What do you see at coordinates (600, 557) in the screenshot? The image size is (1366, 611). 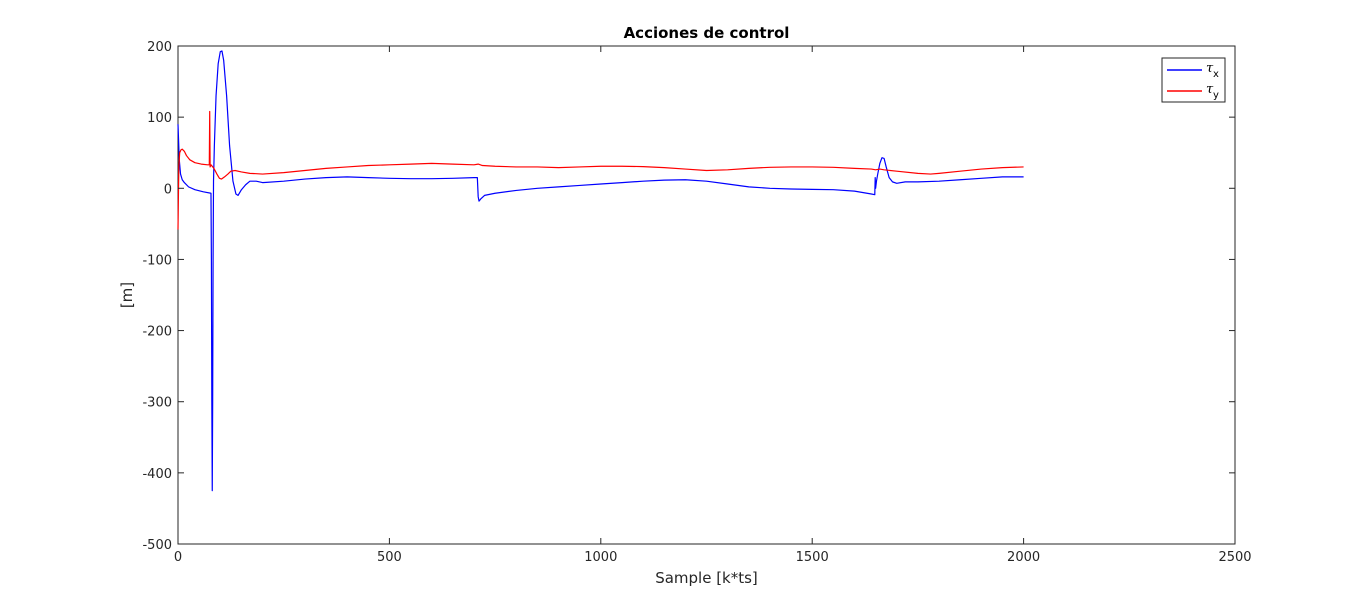 I see `x-tick-label: 1000` at bounding box center [600, 557].